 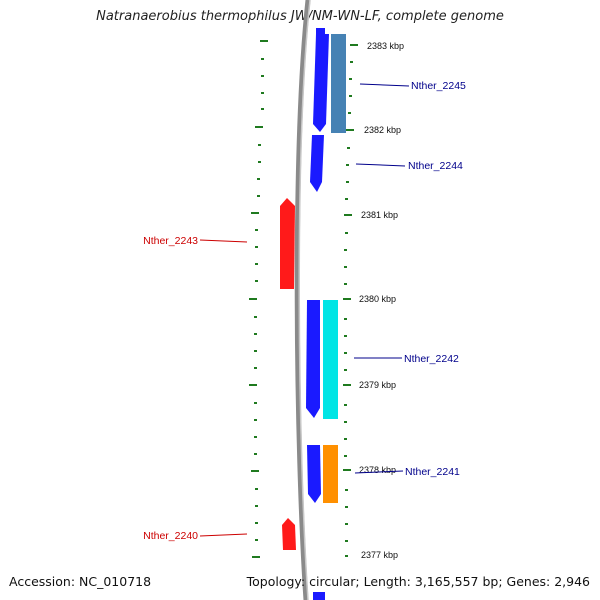 What do you see at coordinates (377, 299) in the screenshot?
I see `scale-label-2380: 2380 kbp` at bounding box center [377, 299].